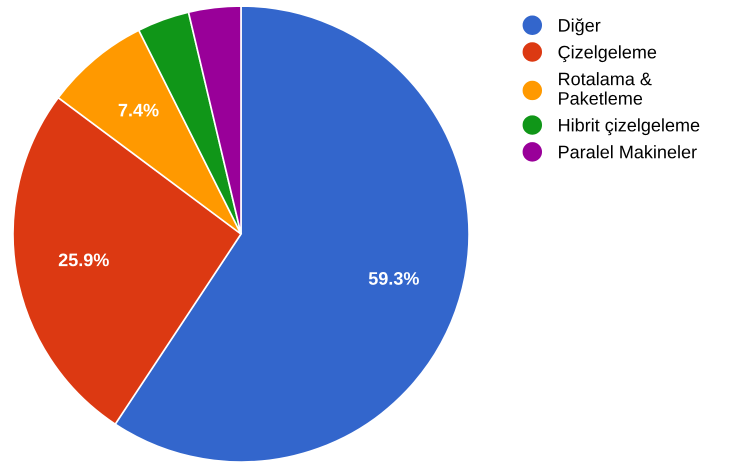  What do you see at coordinates (629, 127) in the screenshot?
I see `legend-label: Hibrit çizelgeleme` at bounding box center [629, 127].